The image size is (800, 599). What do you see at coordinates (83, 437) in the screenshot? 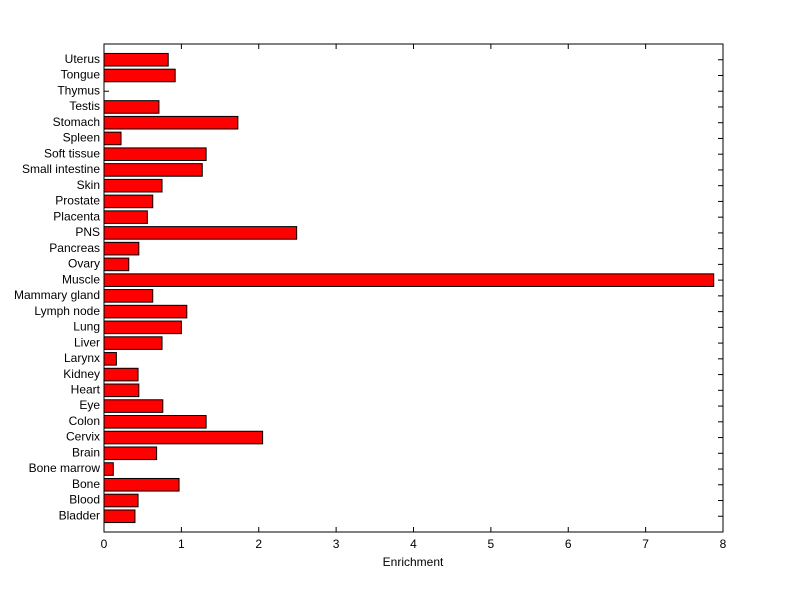
I see `y-tick-label: Cervix` at bounding box center [83, 437].